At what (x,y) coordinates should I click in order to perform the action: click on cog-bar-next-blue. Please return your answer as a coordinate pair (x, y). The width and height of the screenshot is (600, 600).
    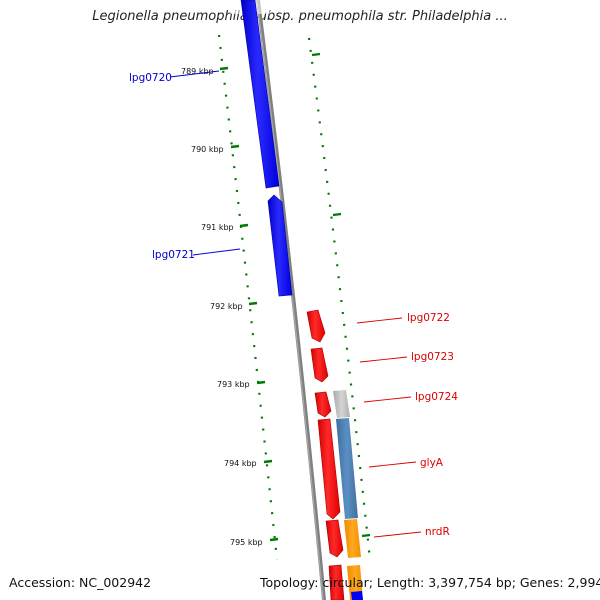
    Looking at the image, I should click on (357, 595).